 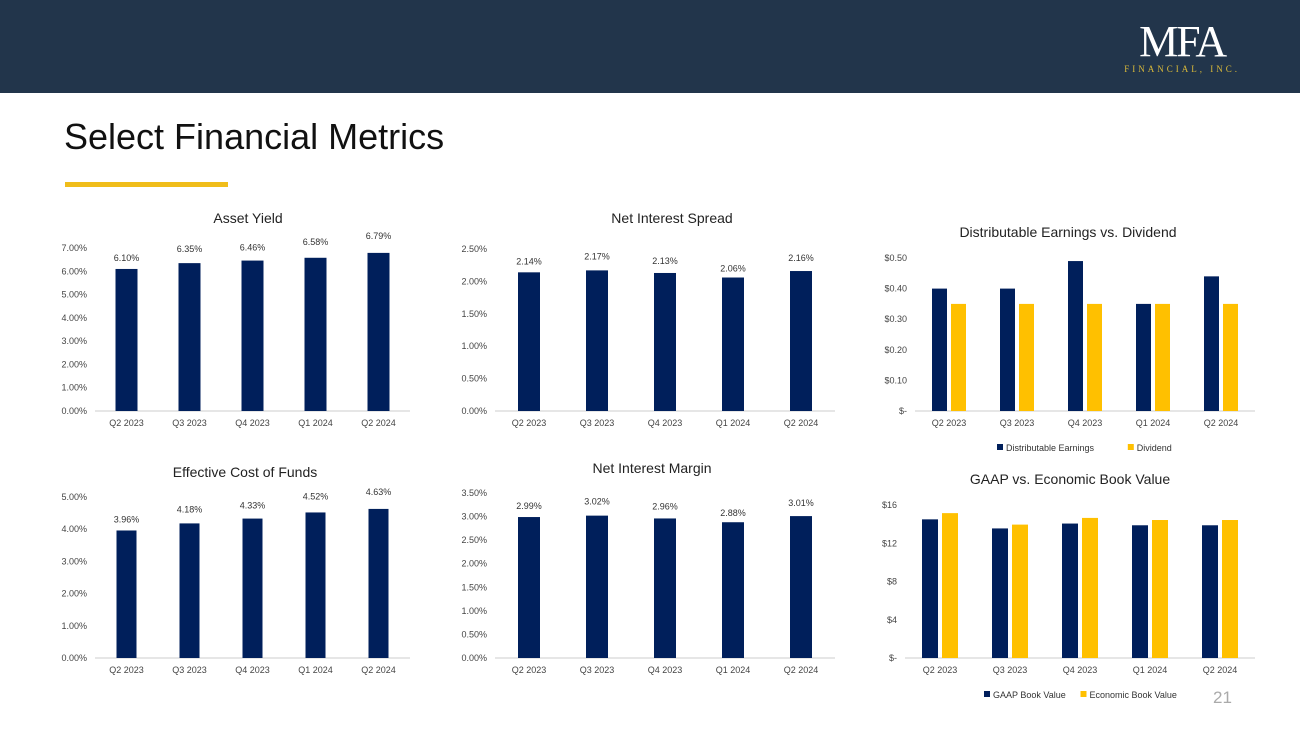 I want to click on data-label: 6.10%, so click(x=127, y=258).